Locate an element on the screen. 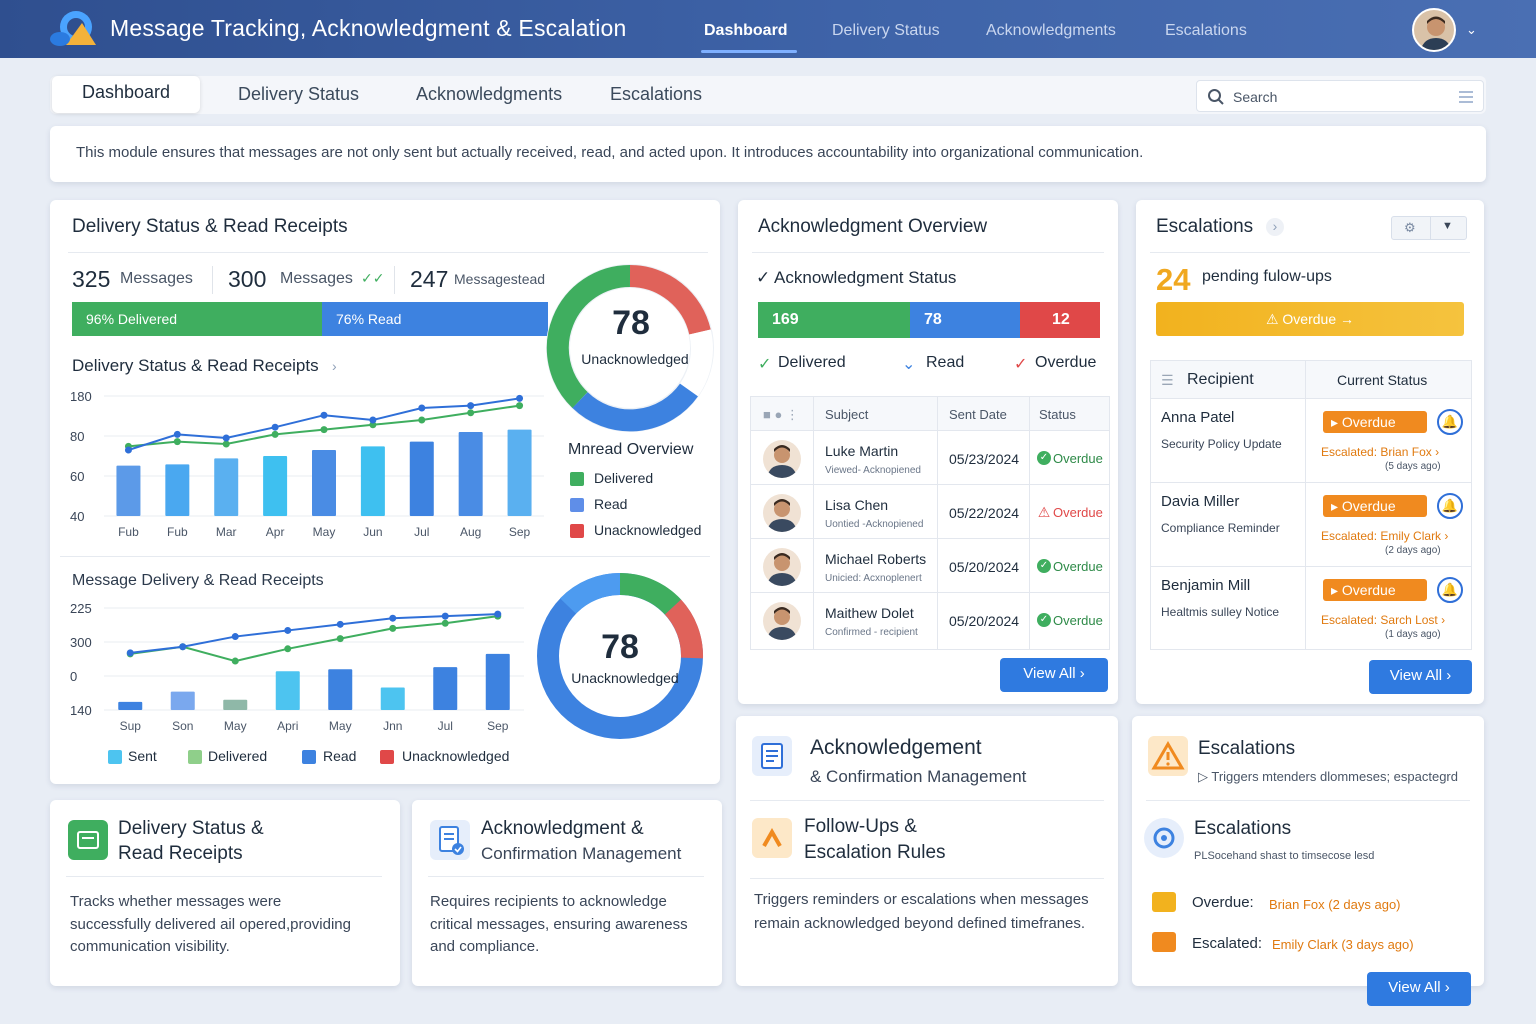 This screenshot has height=1024, width=1536. list-icon is located at coordinates (1466, 97).